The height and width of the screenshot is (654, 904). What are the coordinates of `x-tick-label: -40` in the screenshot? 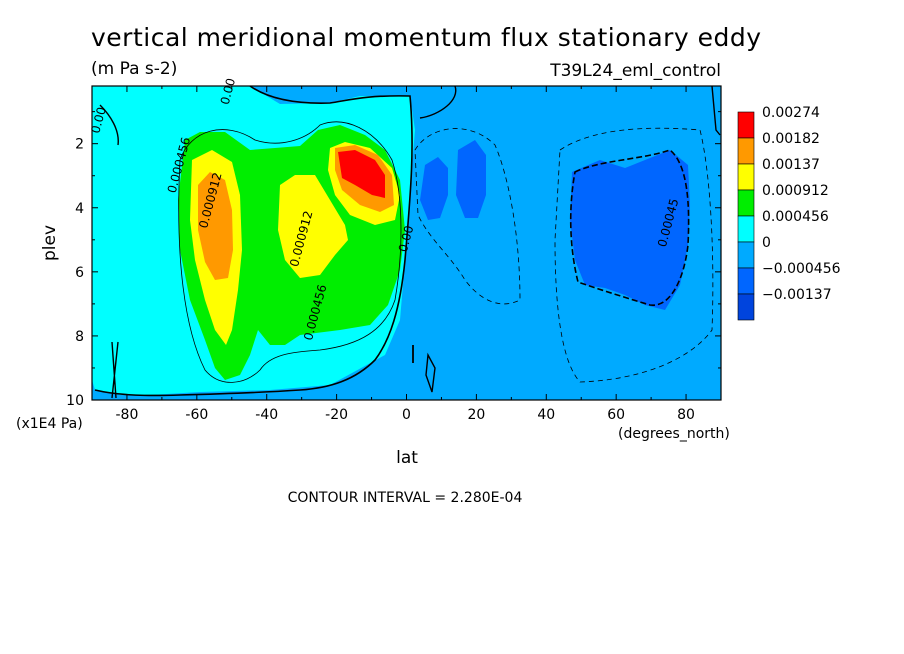 It's located at (266, 415).